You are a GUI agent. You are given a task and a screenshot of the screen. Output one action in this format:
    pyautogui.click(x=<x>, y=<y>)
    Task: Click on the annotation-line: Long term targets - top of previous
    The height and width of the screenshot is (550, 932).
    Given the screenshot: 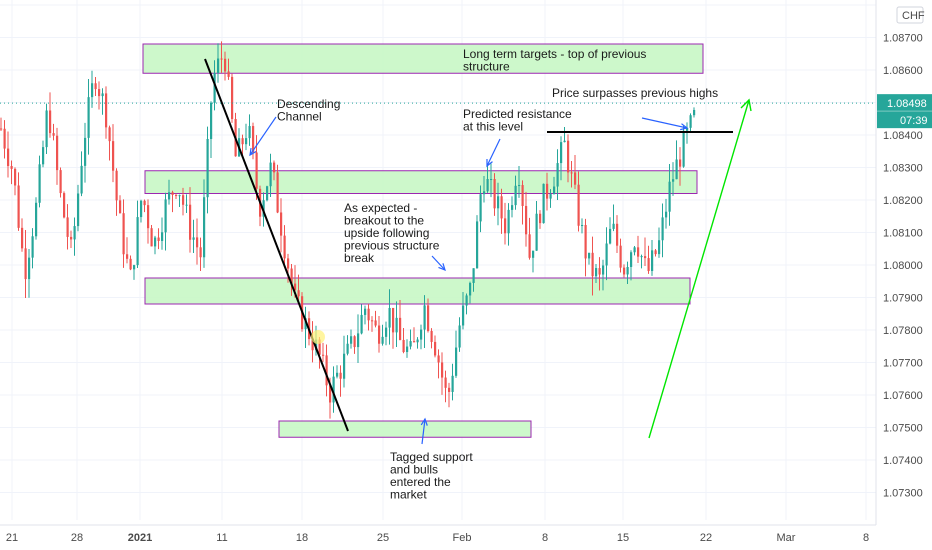 What is the action you would take?
    pyautogui.click(x=554, y=54)
    